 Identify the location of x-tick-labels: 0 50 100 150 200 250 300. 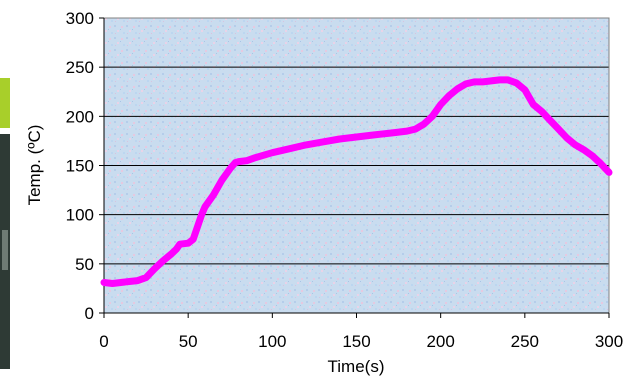
(361, 332).